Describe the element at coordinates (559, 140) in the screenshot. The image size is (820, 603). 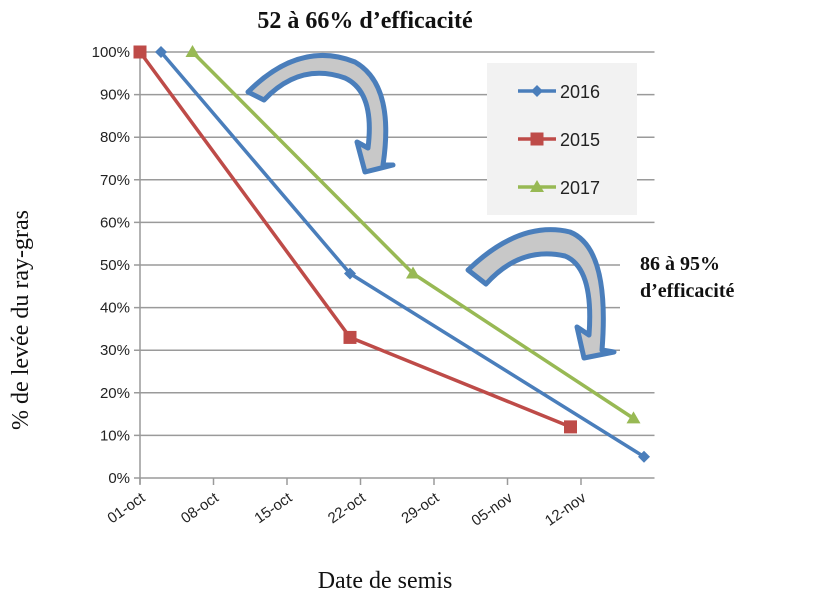
I see `legend-item-2015: 2015` at that location.